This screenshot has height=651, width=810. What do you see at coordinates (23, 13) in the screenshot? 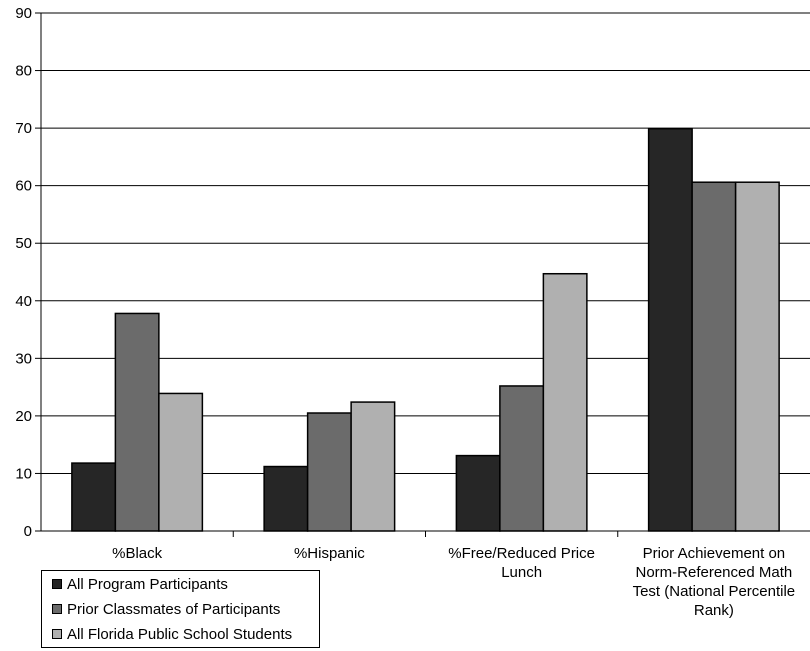
I see `y-tick-label: 90` at bounding box center [23, 13].